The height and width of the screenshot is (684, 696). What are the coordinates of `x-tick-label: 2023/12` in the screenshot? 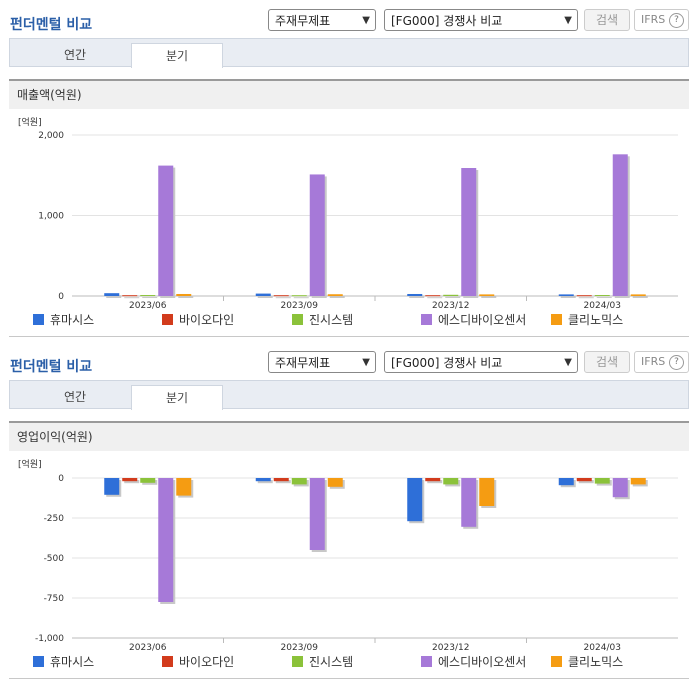 It's located at (450, 305).